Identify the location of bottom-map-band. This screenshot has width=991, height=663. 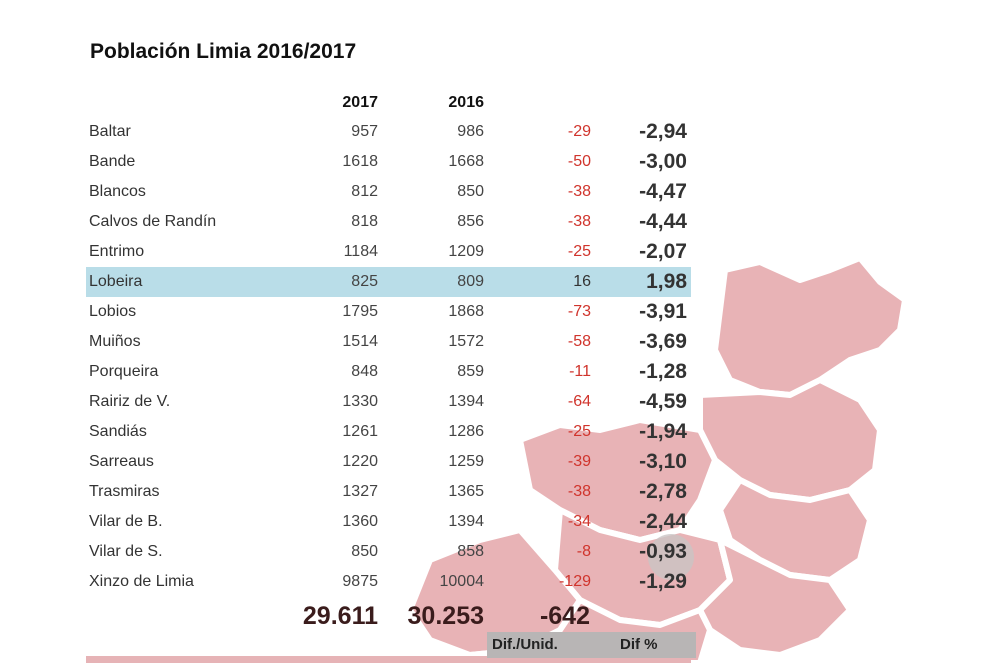
(388, 659).